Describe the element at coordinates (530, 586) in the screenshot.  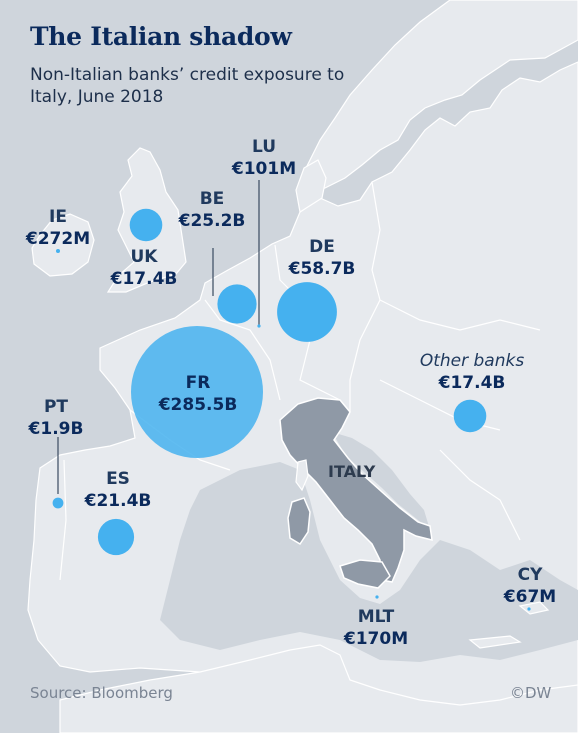
I see `label-cy: CY €67M` at that location.